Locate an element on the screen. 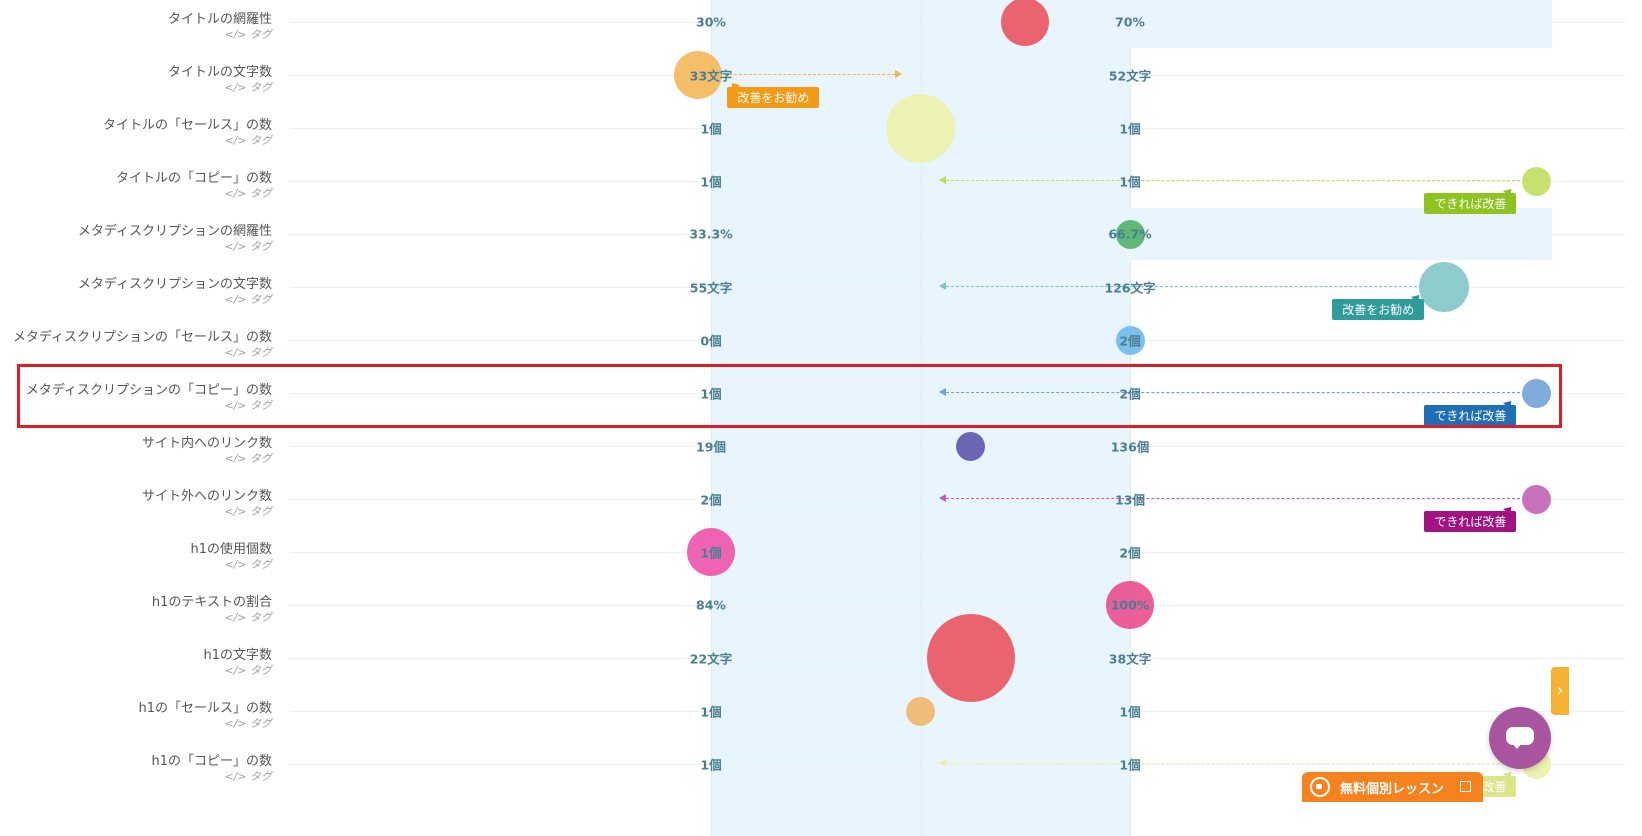  gridline-high is located at coordinates (1130, 418).